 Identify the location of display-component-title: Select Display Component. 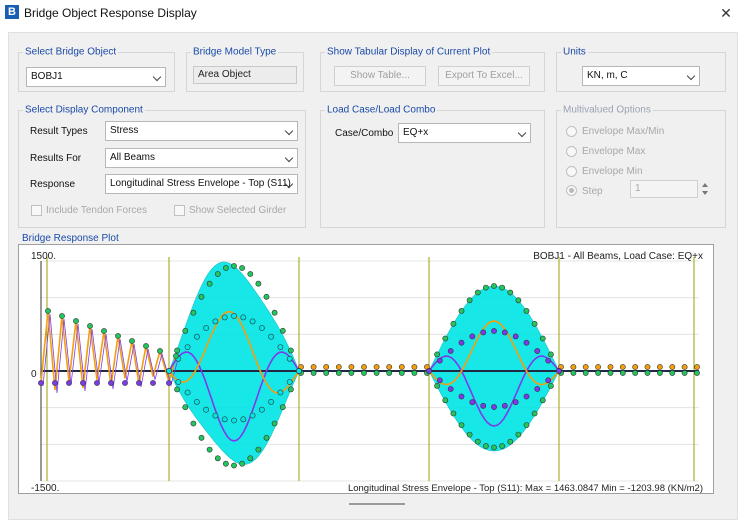
(84, 110).